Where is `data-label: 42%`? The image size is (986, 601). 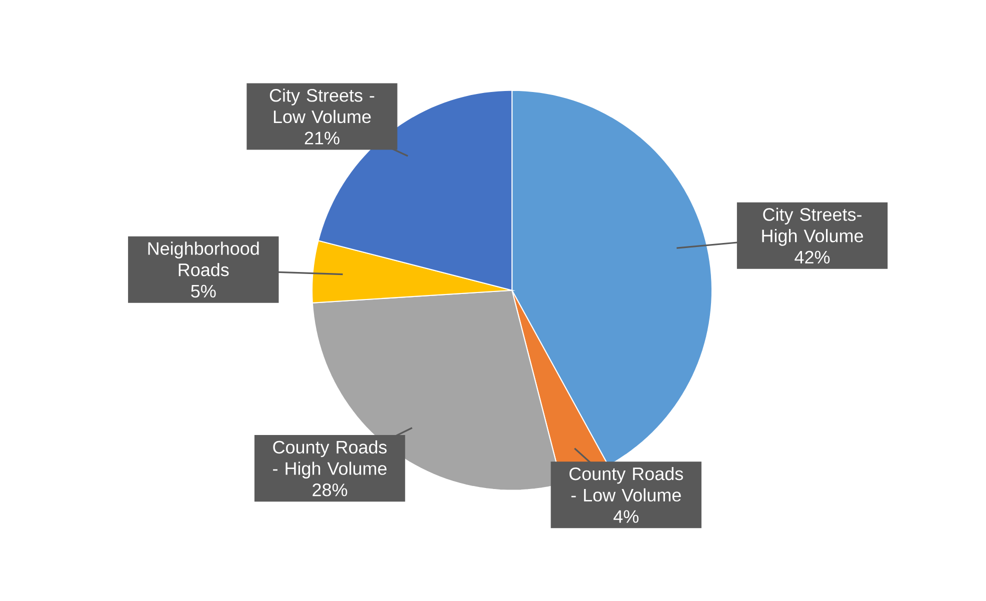
data-label: 42% is located at coordinates (812, 257).